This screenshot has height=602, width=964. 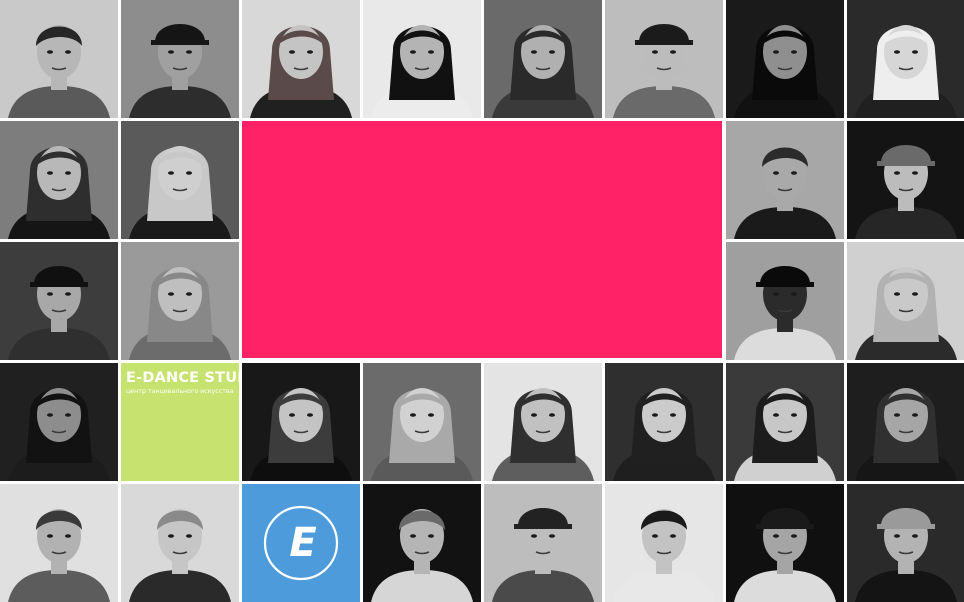 I want to click on logo-tile: E, so click(x=301, y=543).